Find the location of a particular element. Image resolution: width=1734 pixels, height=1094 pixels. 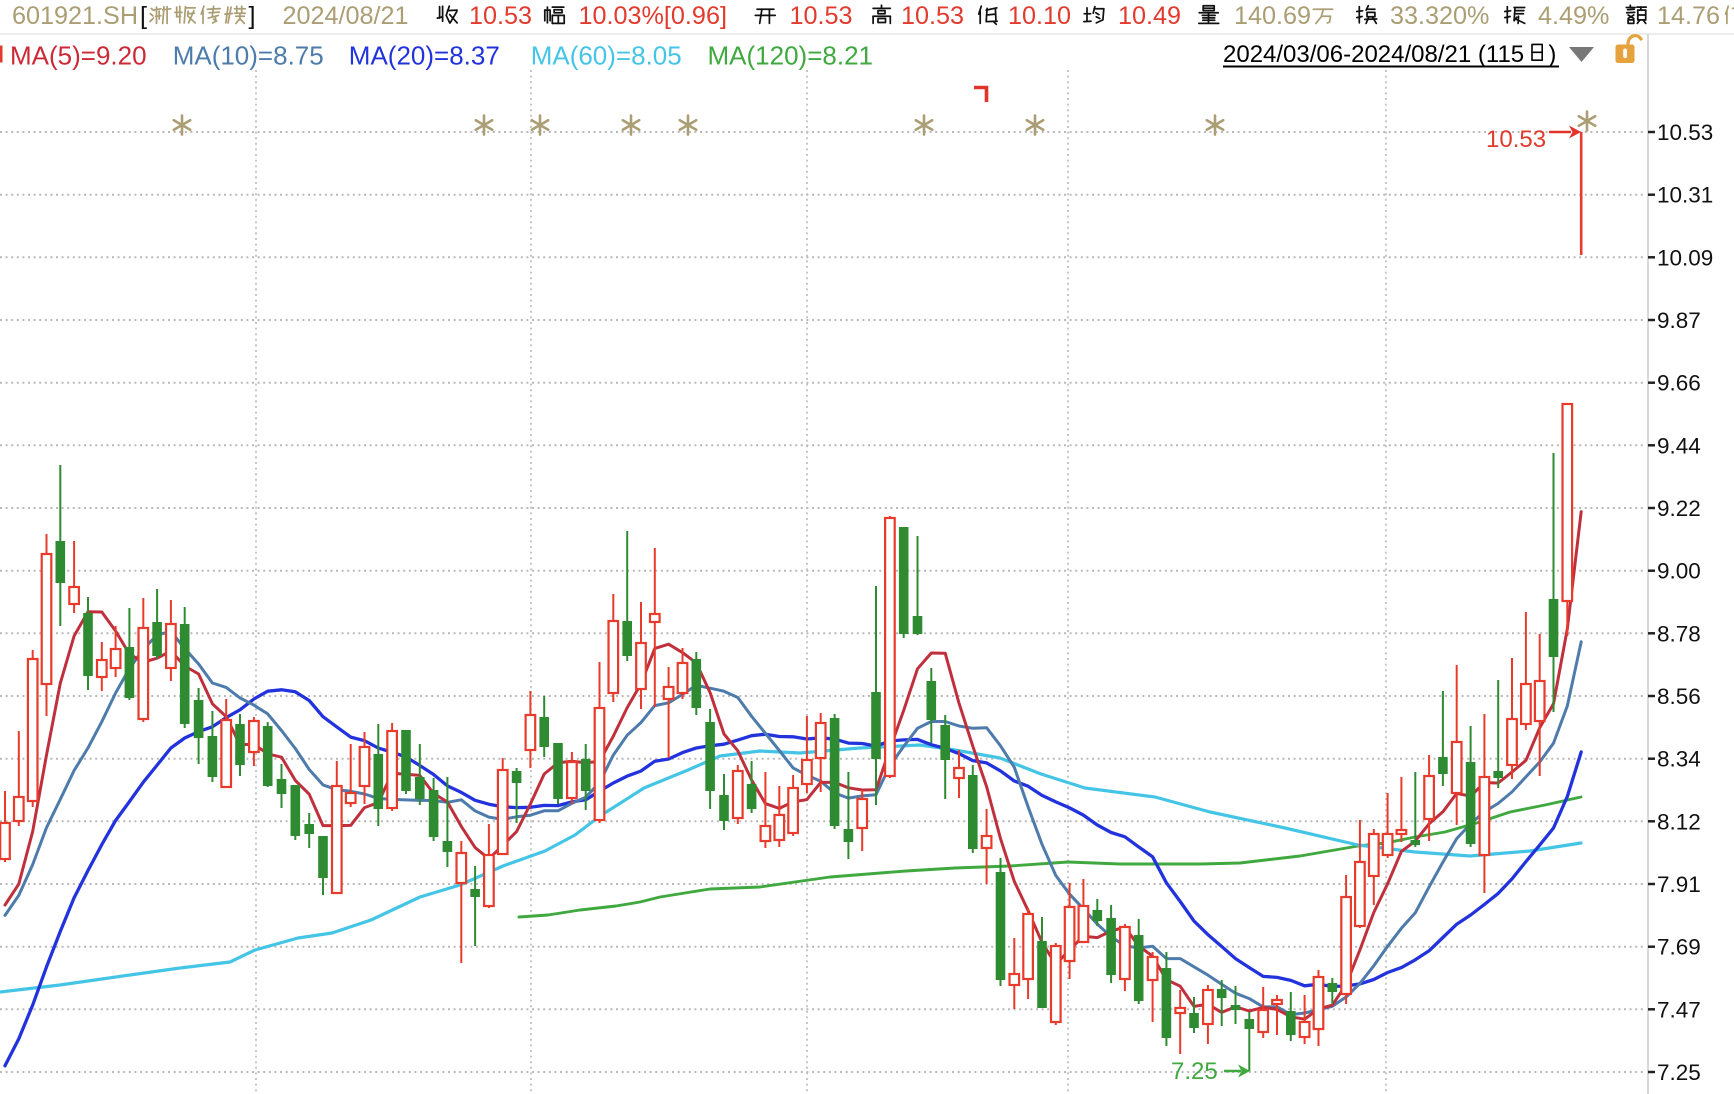

svg-text: 2024/08/21 is located at coordinates (346, 16).